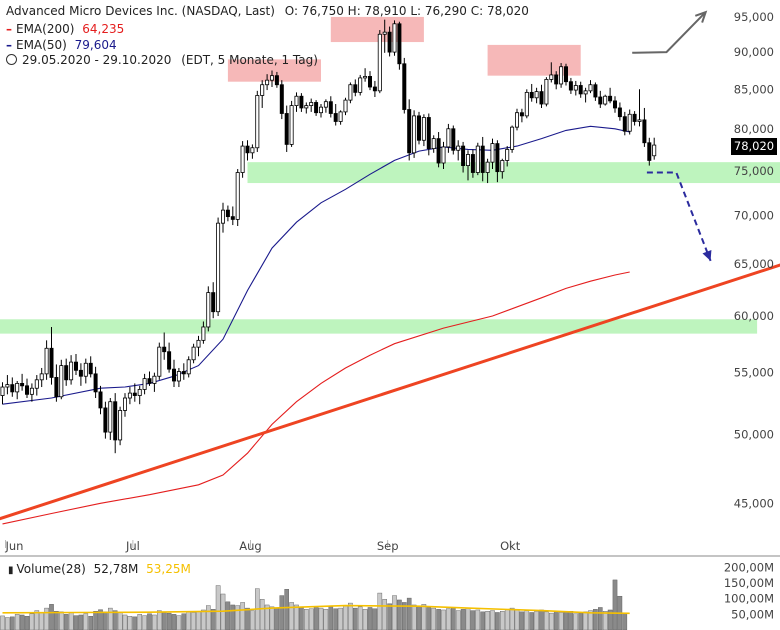 The width and height of the screenshot is (780, 630). What do you see at coordinates (754, 129) in the screenshot?
I see `y-tick-label: 80,000` at bounding box center [754, 129].